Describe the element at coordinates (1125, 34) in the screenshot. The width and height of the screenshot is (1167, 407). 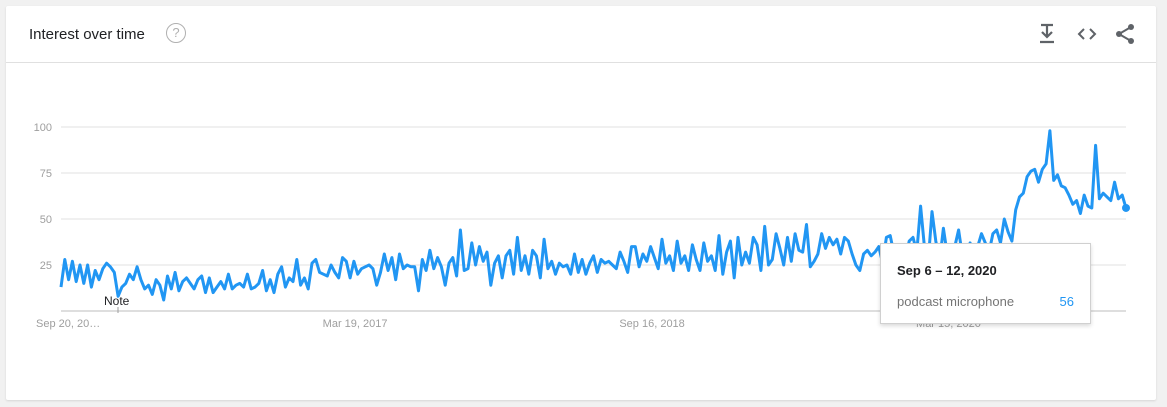
I see `share-icon` at that location.